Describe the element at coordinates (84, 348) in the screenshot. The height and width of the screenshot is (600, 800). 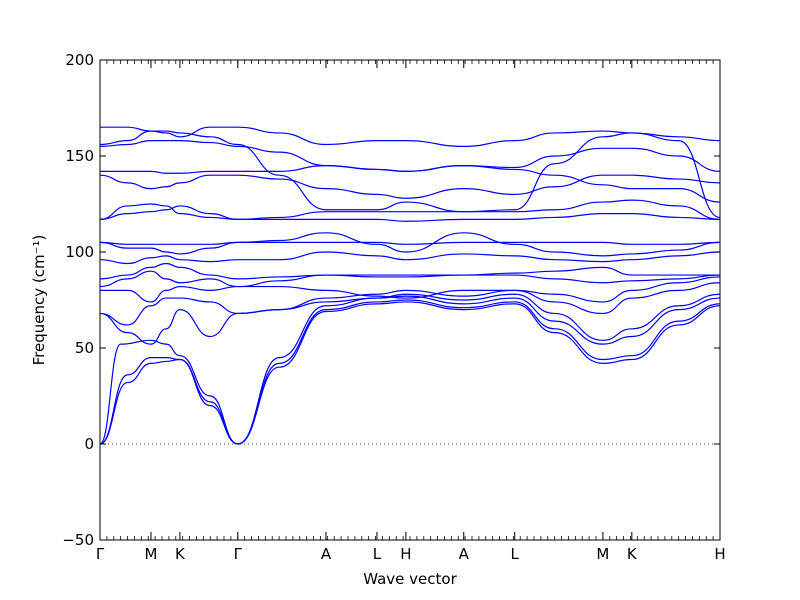
I see `y-tick-label: 50` at that location.